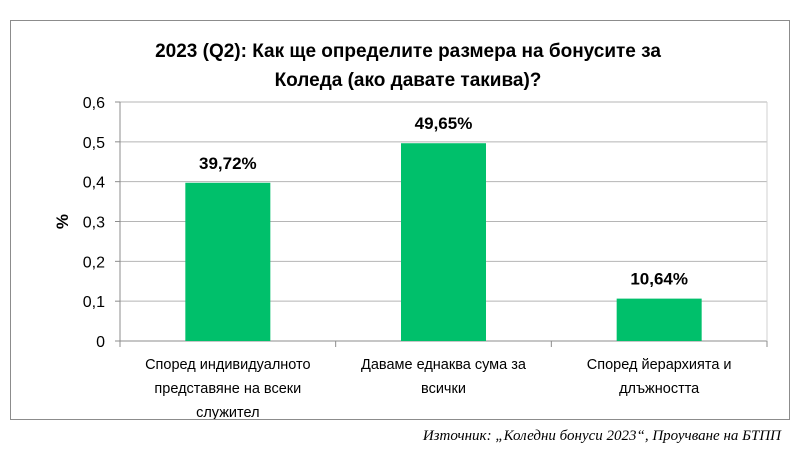  Describe the element at coordinates (62, 221) in the screenshot. I see `y-axis-label: %` at that location.